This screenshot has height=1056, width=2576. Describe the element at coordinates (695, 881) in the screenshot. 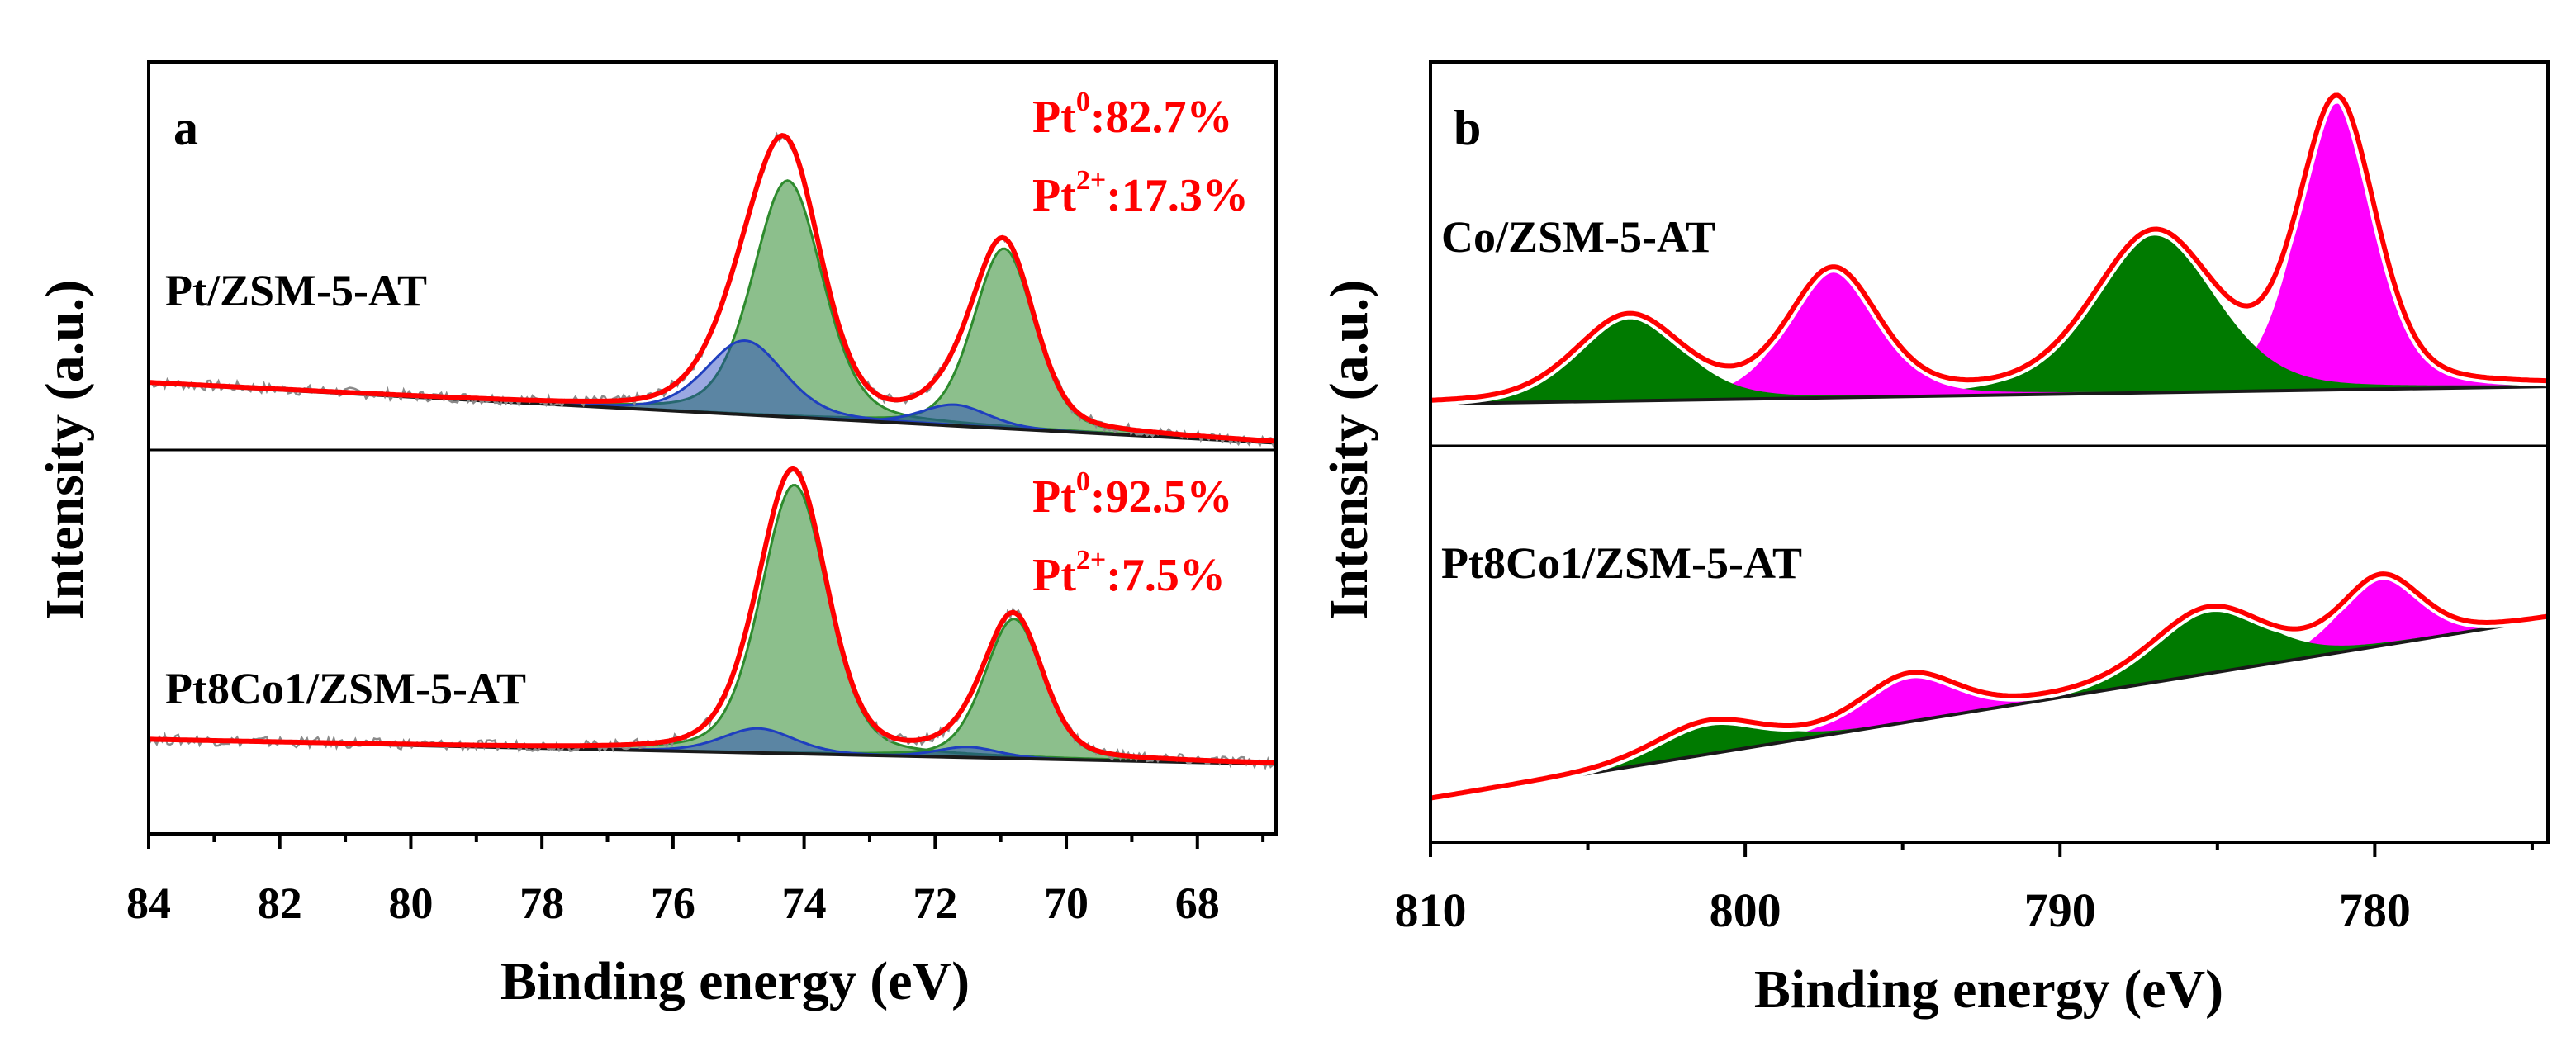

I see `panel-a-x-ticks: 84 82 80 78 76 74 72 70 68` at that location.